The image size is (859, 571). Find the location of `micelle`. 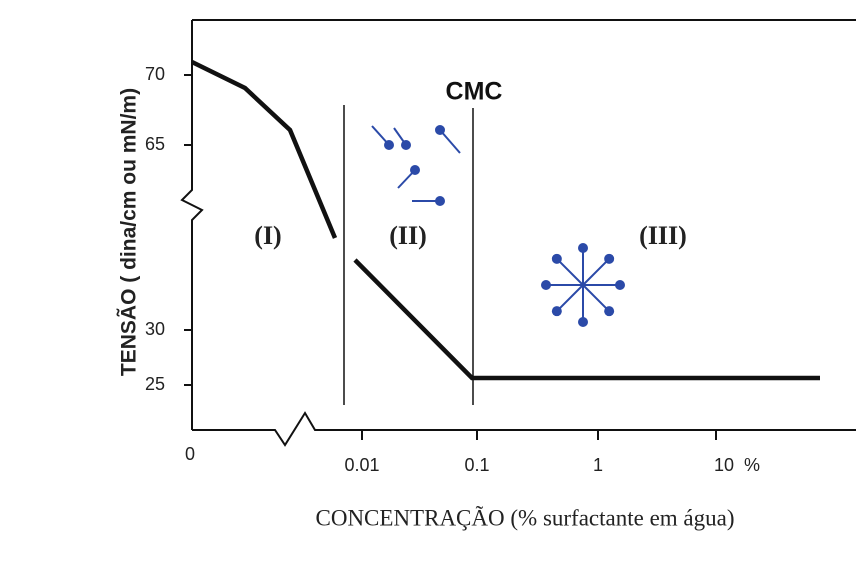

micelle is located at coordinates (583, 285).